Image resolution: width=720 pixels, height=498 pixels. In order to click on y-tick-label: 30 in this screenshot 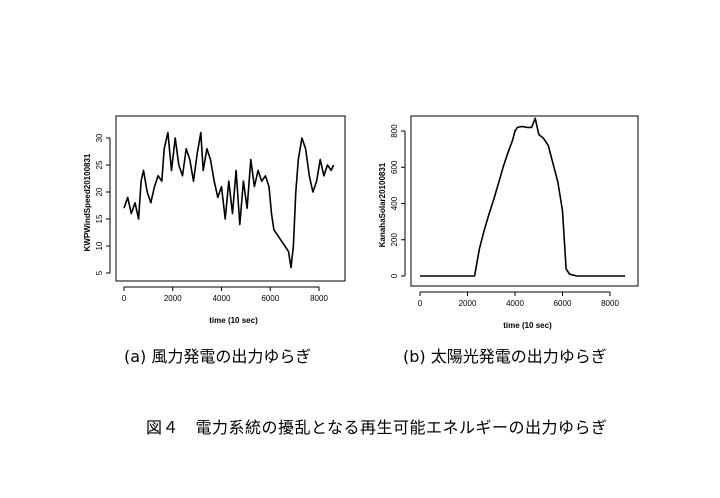, I will do `click(99, 137)`.